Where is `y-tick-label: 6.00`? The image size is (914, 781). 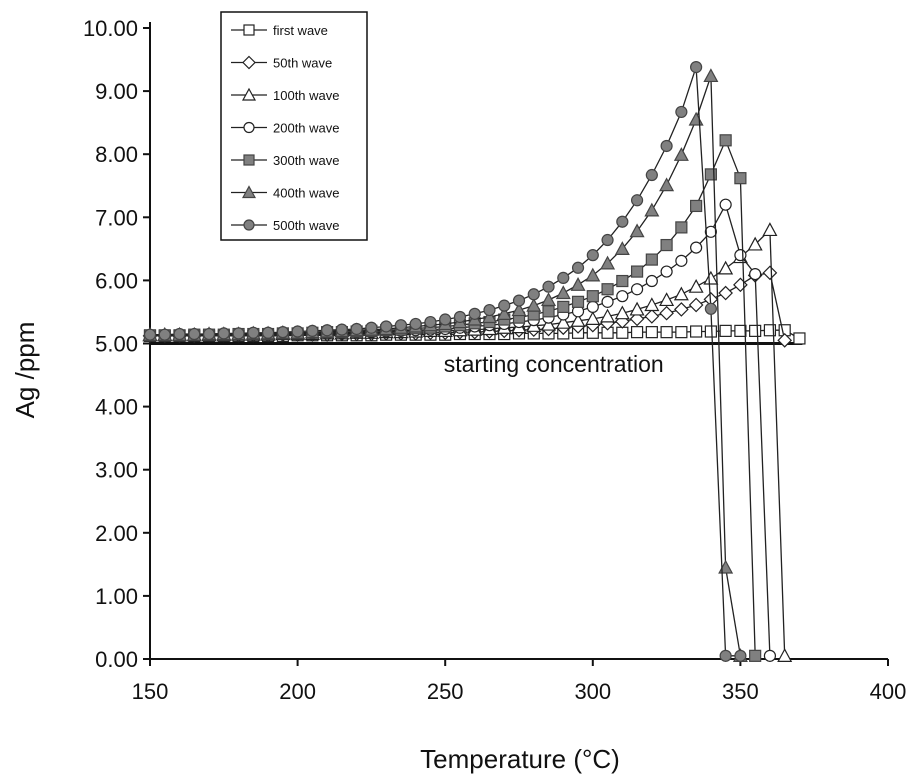
y-tick-label: 6.00 is located at coordinates (116, 280).